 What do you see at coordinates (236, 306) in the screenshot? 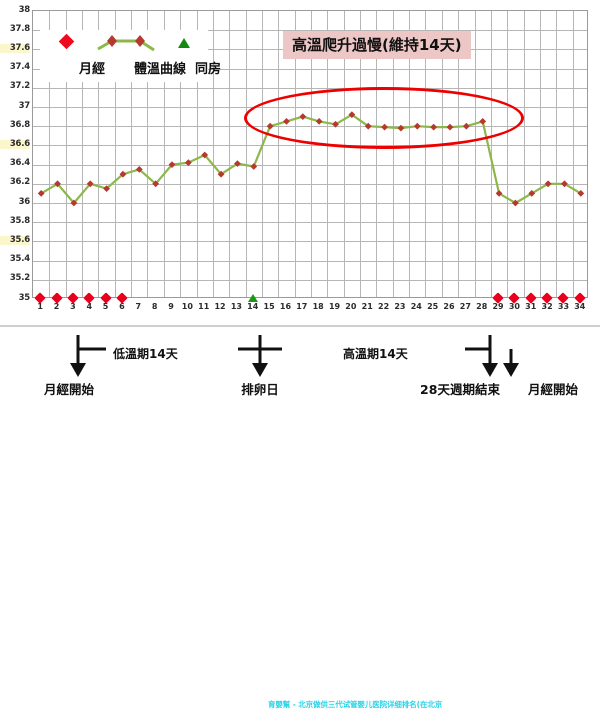
I see `x-axis-tick-label: 13` at bounding box center [236, 306].